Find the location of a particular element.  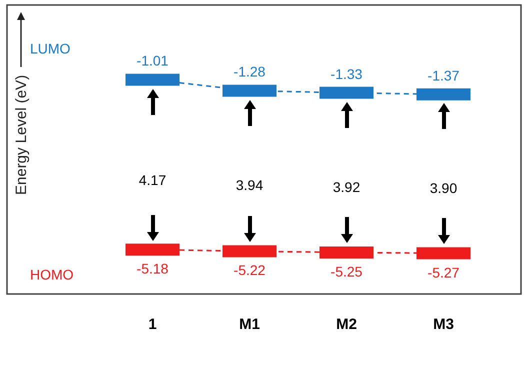

data-label: -1.37 is located at coordinates (444, 75).